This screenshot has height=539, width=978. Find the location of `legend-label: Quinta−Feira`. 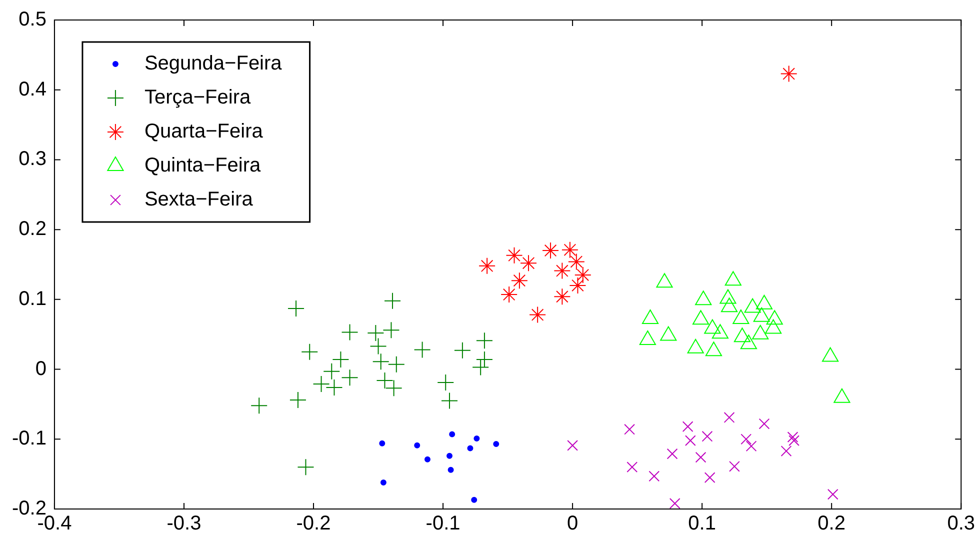

legend-label: Quinta−Feira is located at coordinates (203, 165).